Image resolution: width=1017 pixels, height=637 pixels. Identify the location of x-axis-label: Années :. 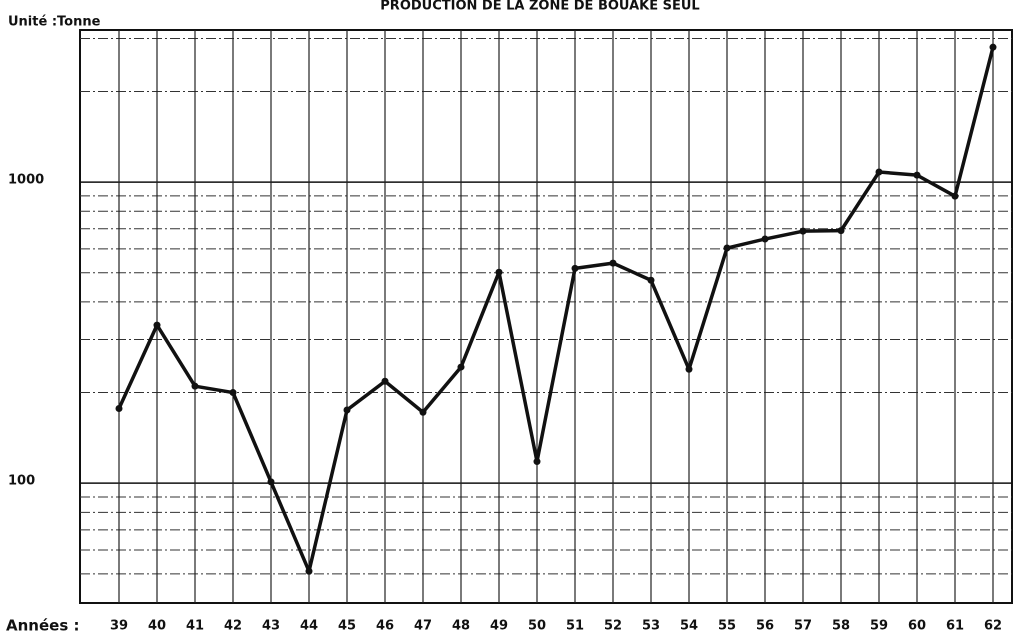
(42, 626).